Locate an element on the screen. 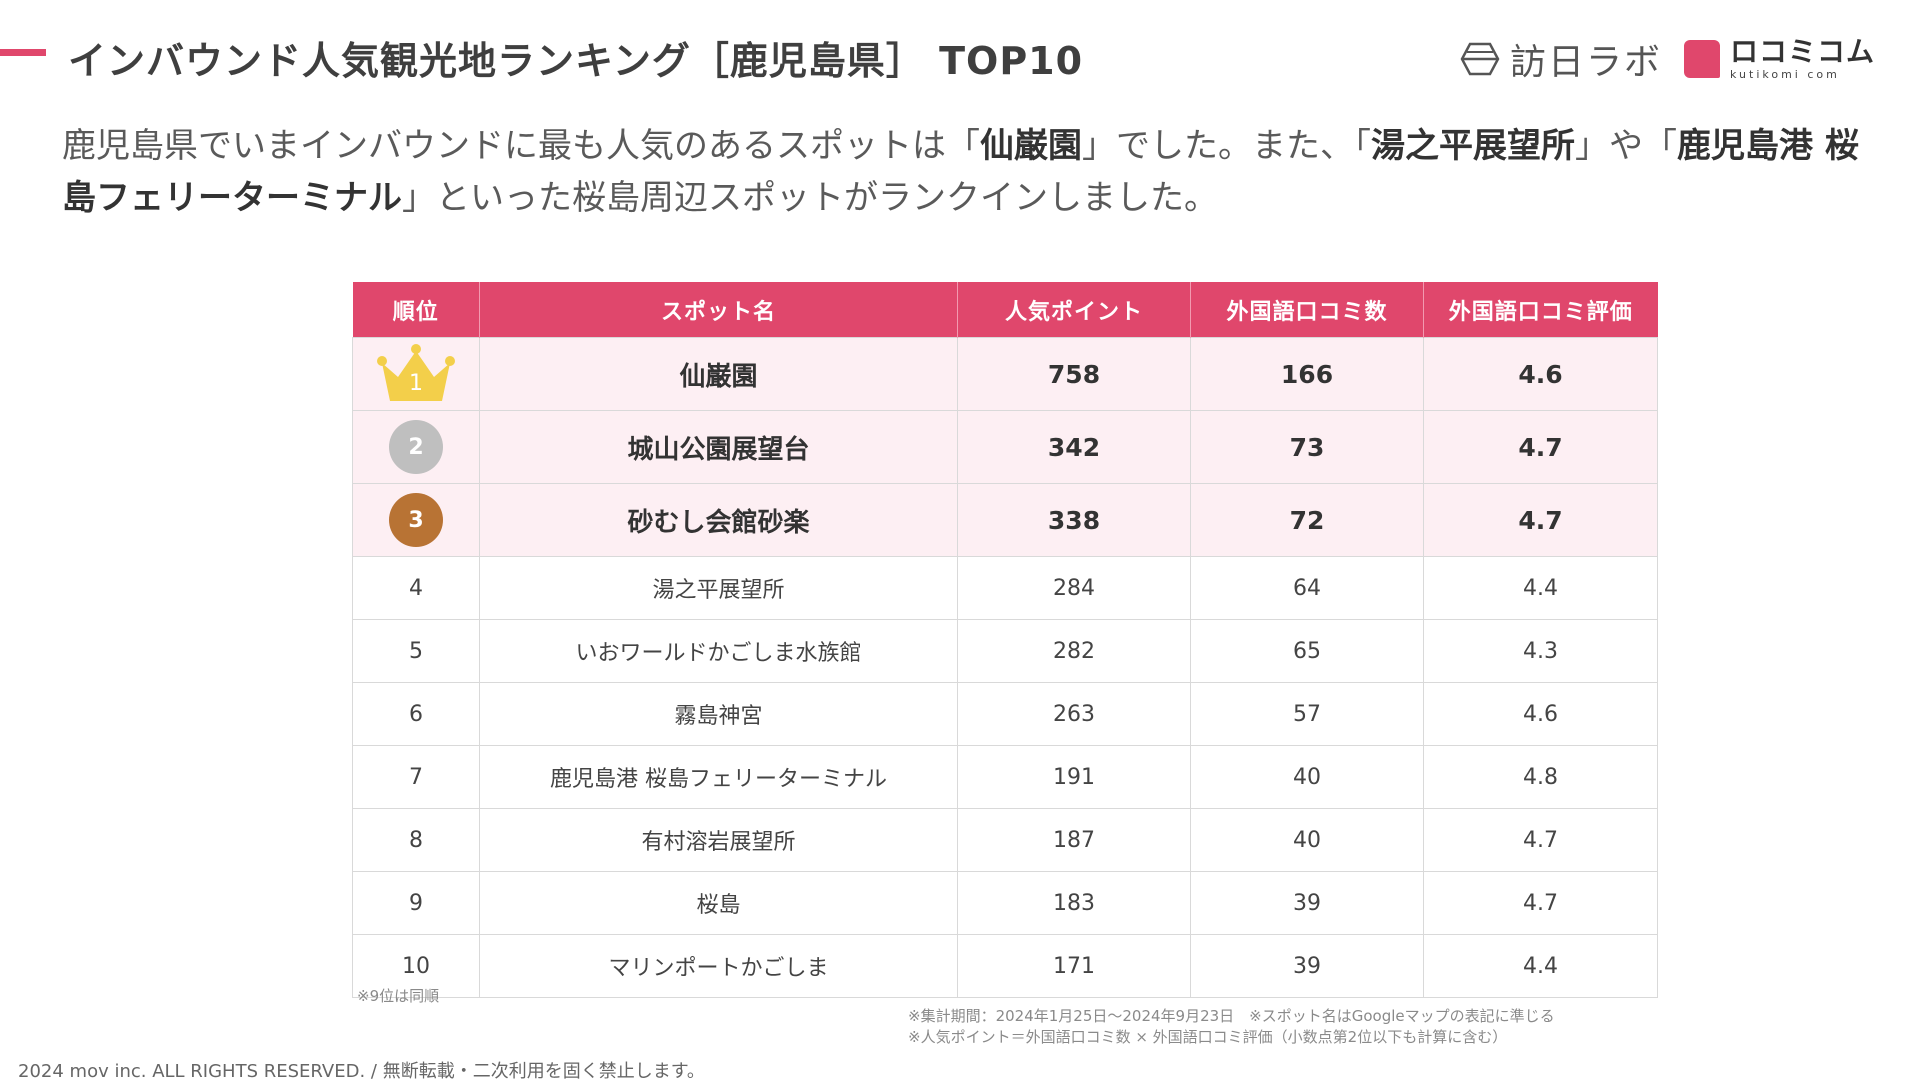  table-row: 1 仙巌園 758 166 4.6 is located at coordinates (1005, 374).